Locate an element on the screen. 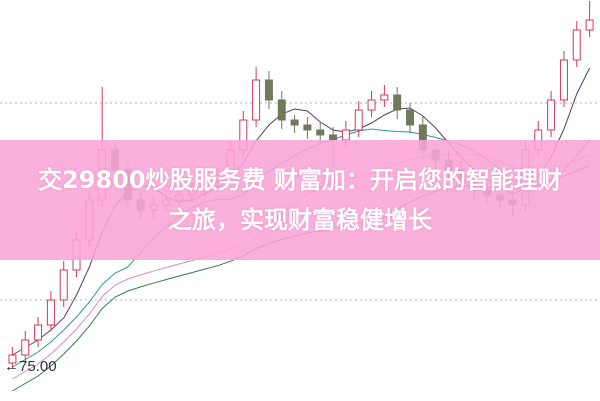 Image resolution: width=600 pixels, height=401 pixels. price-value: 75.00 is located at coordinates (38, 366).